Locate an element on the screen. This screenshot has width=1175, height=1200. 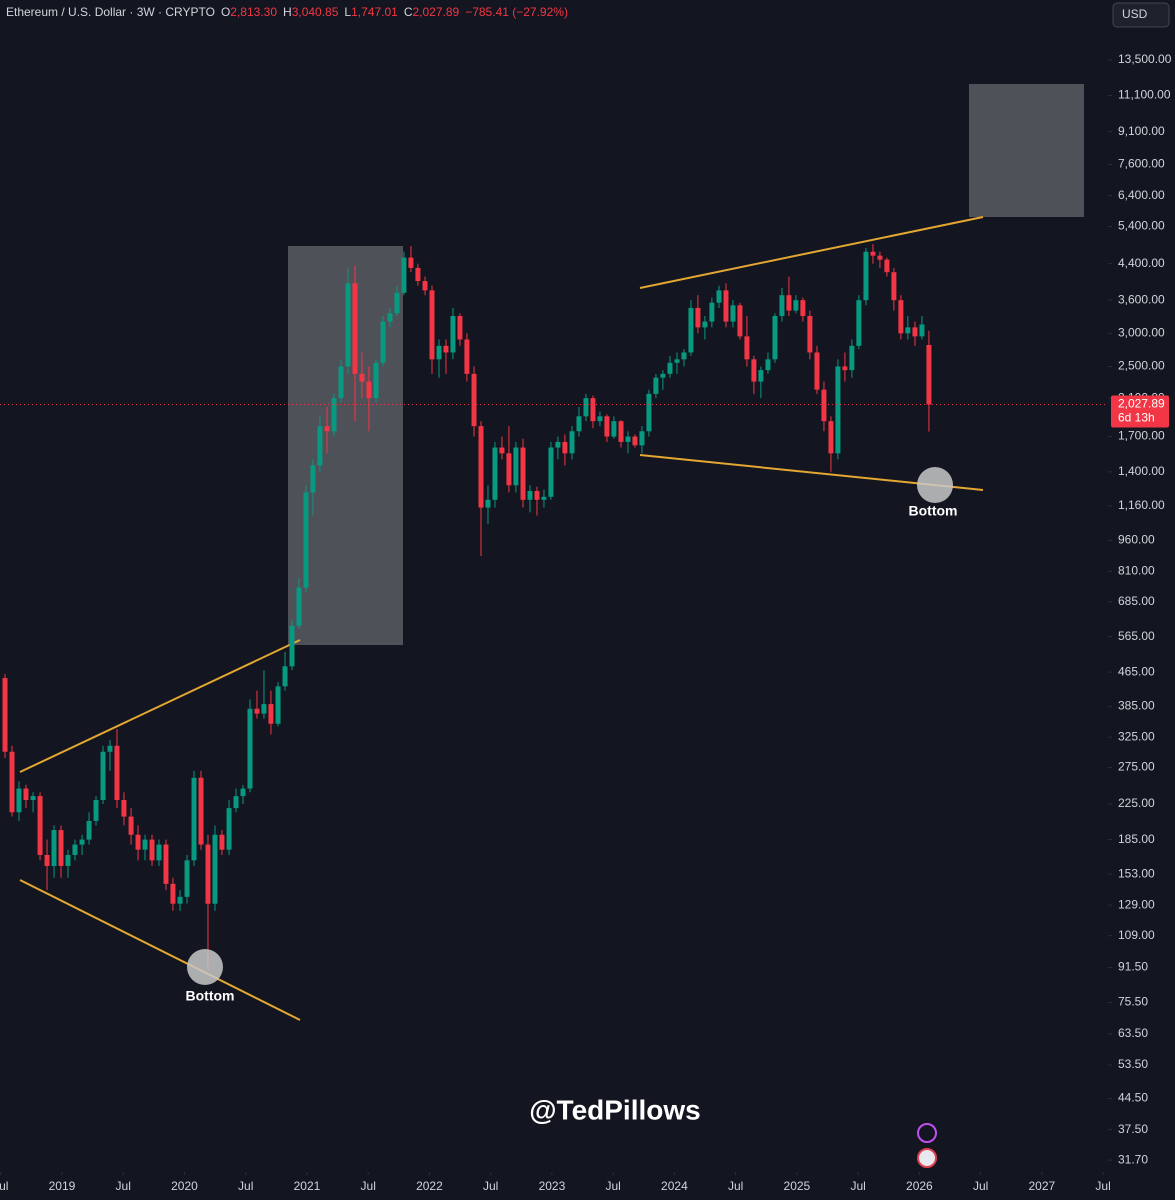
y-tick-label: 810.00 is located at coordinates (1136, 570).